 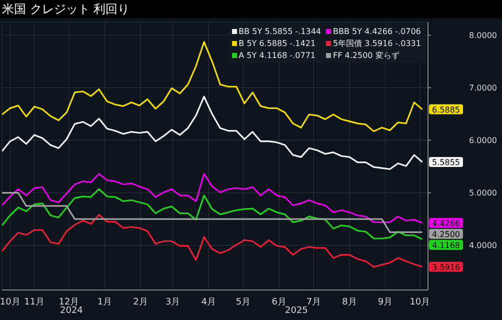 What do you see at coordinates (446, 223) in the screenshot?
I see `data-label: 4.4266` at bounding box center [446, 223].